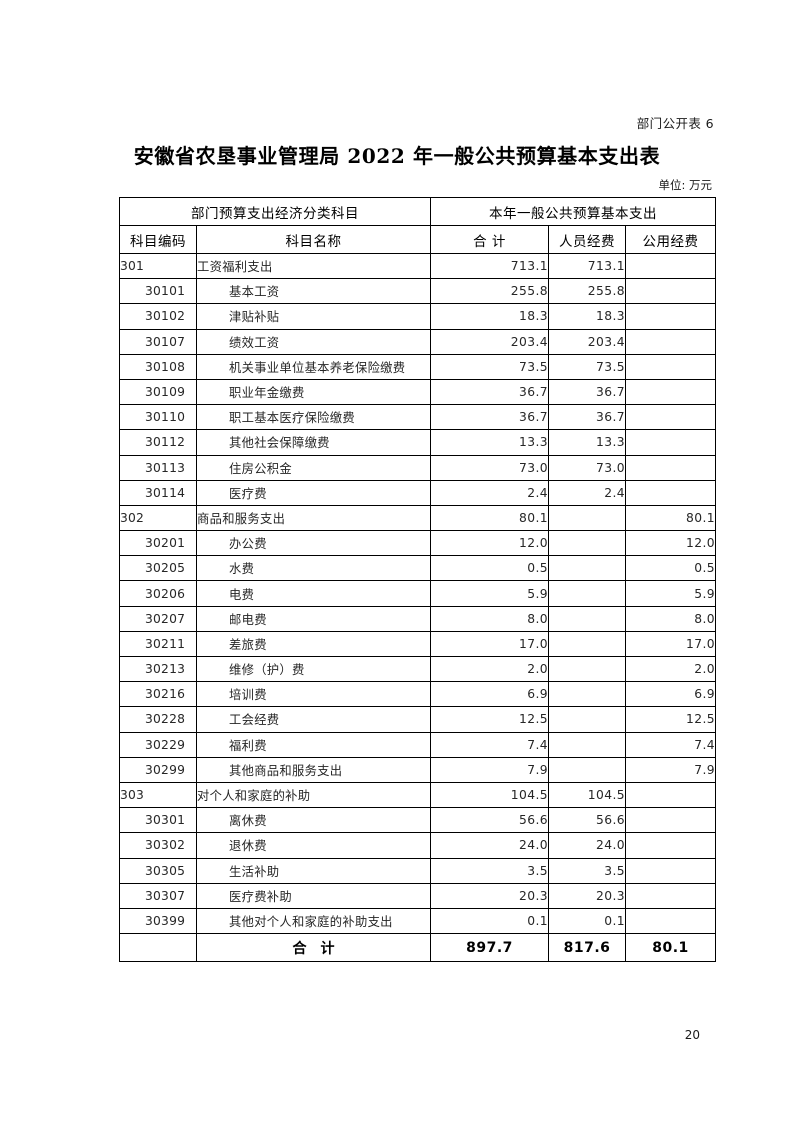 The width and height of the screenshot is (794, 1122). Describe the element at coordinates (675, 123) in the screenshot. I see `form-tag-label: 部门公开表 6` at that location.